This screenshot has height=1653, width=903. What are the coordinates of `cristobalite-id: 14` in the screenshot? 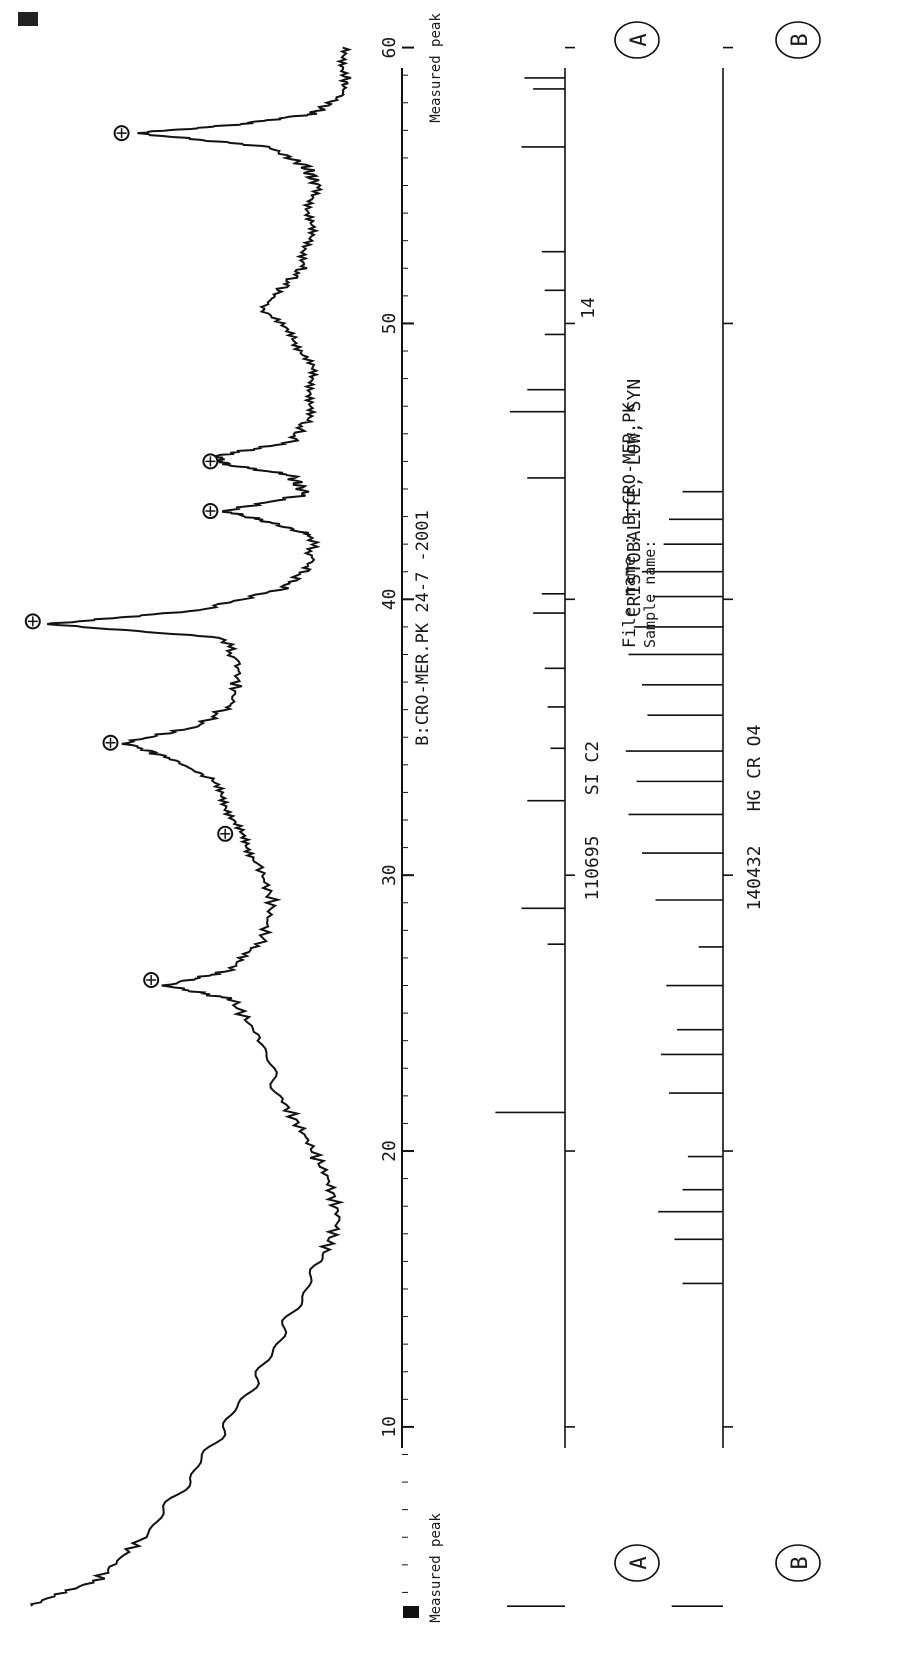 It's located at (588, 308).